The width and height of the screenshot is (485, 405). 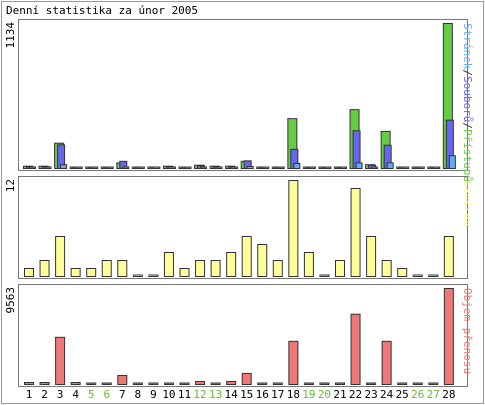 I want to click on x-tick-label: 17, so click(x=277, y=394).